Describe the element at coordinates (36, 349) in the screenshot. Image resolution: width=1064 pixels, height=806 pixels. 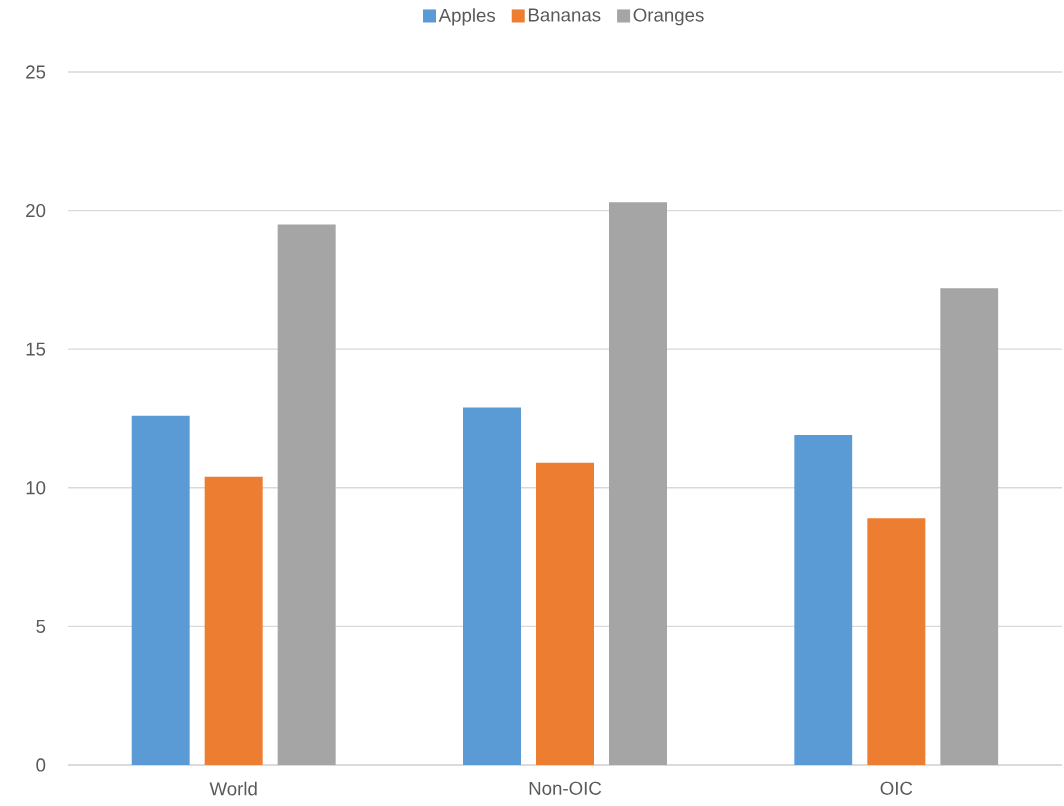
I see `y-tick-label: 15` at that location.